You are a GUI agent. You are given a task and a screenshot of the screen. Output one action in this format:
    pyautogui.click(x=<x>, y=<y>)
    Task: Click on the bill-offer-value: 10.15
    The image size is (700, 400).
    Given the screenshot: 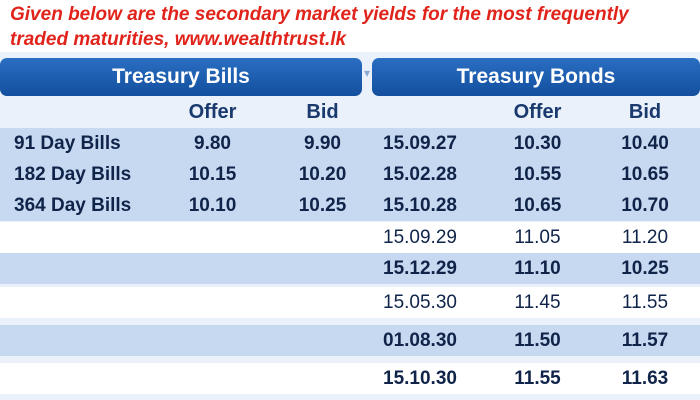 What is the action you would take?
    pyautogui.click(x=212, y=174)
    